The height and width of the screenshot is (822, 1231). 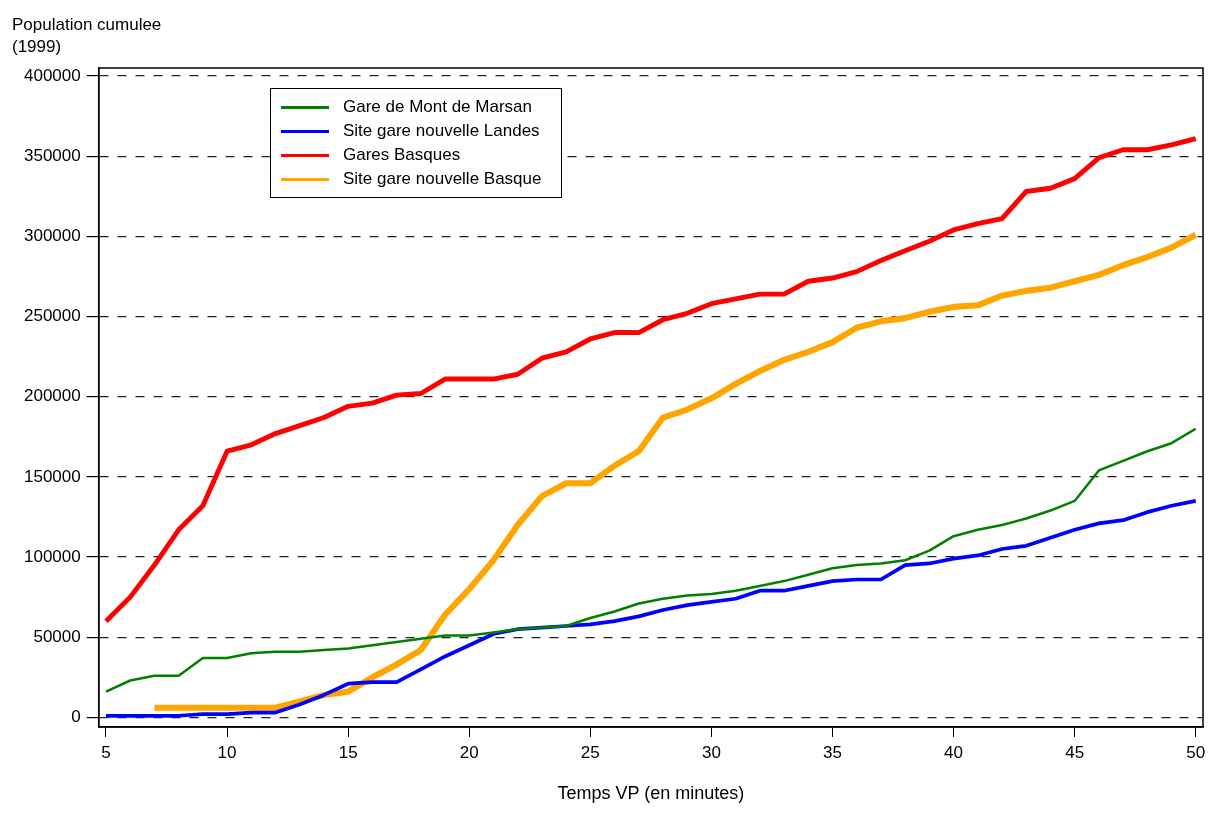 I want to click on y-tick-label: 150000, so click(x=52, y=476).